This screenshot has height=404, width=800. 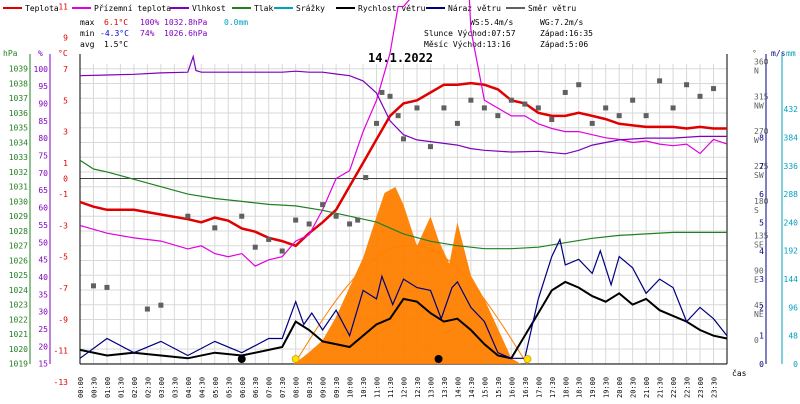 I want to click on tick-label-time: 06:30, so click(x=256, y=387).